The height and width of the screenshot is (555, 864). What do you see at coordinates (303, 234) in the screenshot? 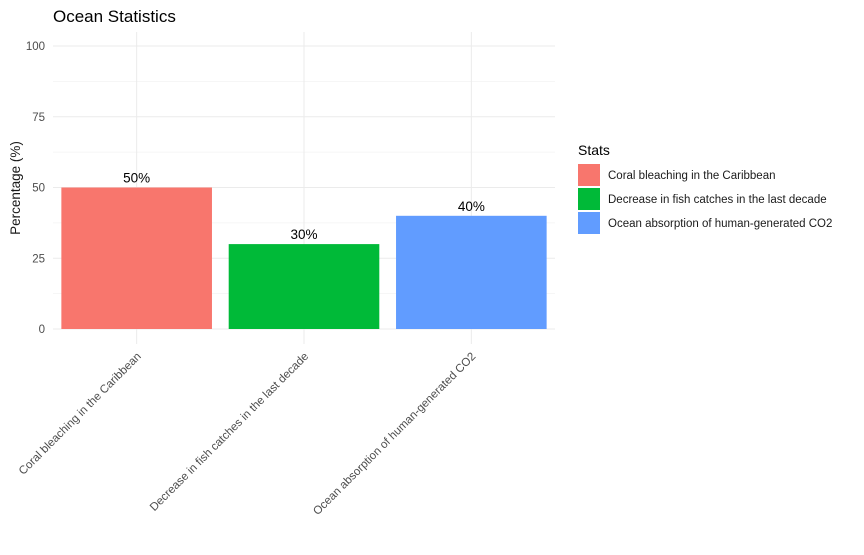
I see `data-label: 30%` at bounding box center [303, 234].